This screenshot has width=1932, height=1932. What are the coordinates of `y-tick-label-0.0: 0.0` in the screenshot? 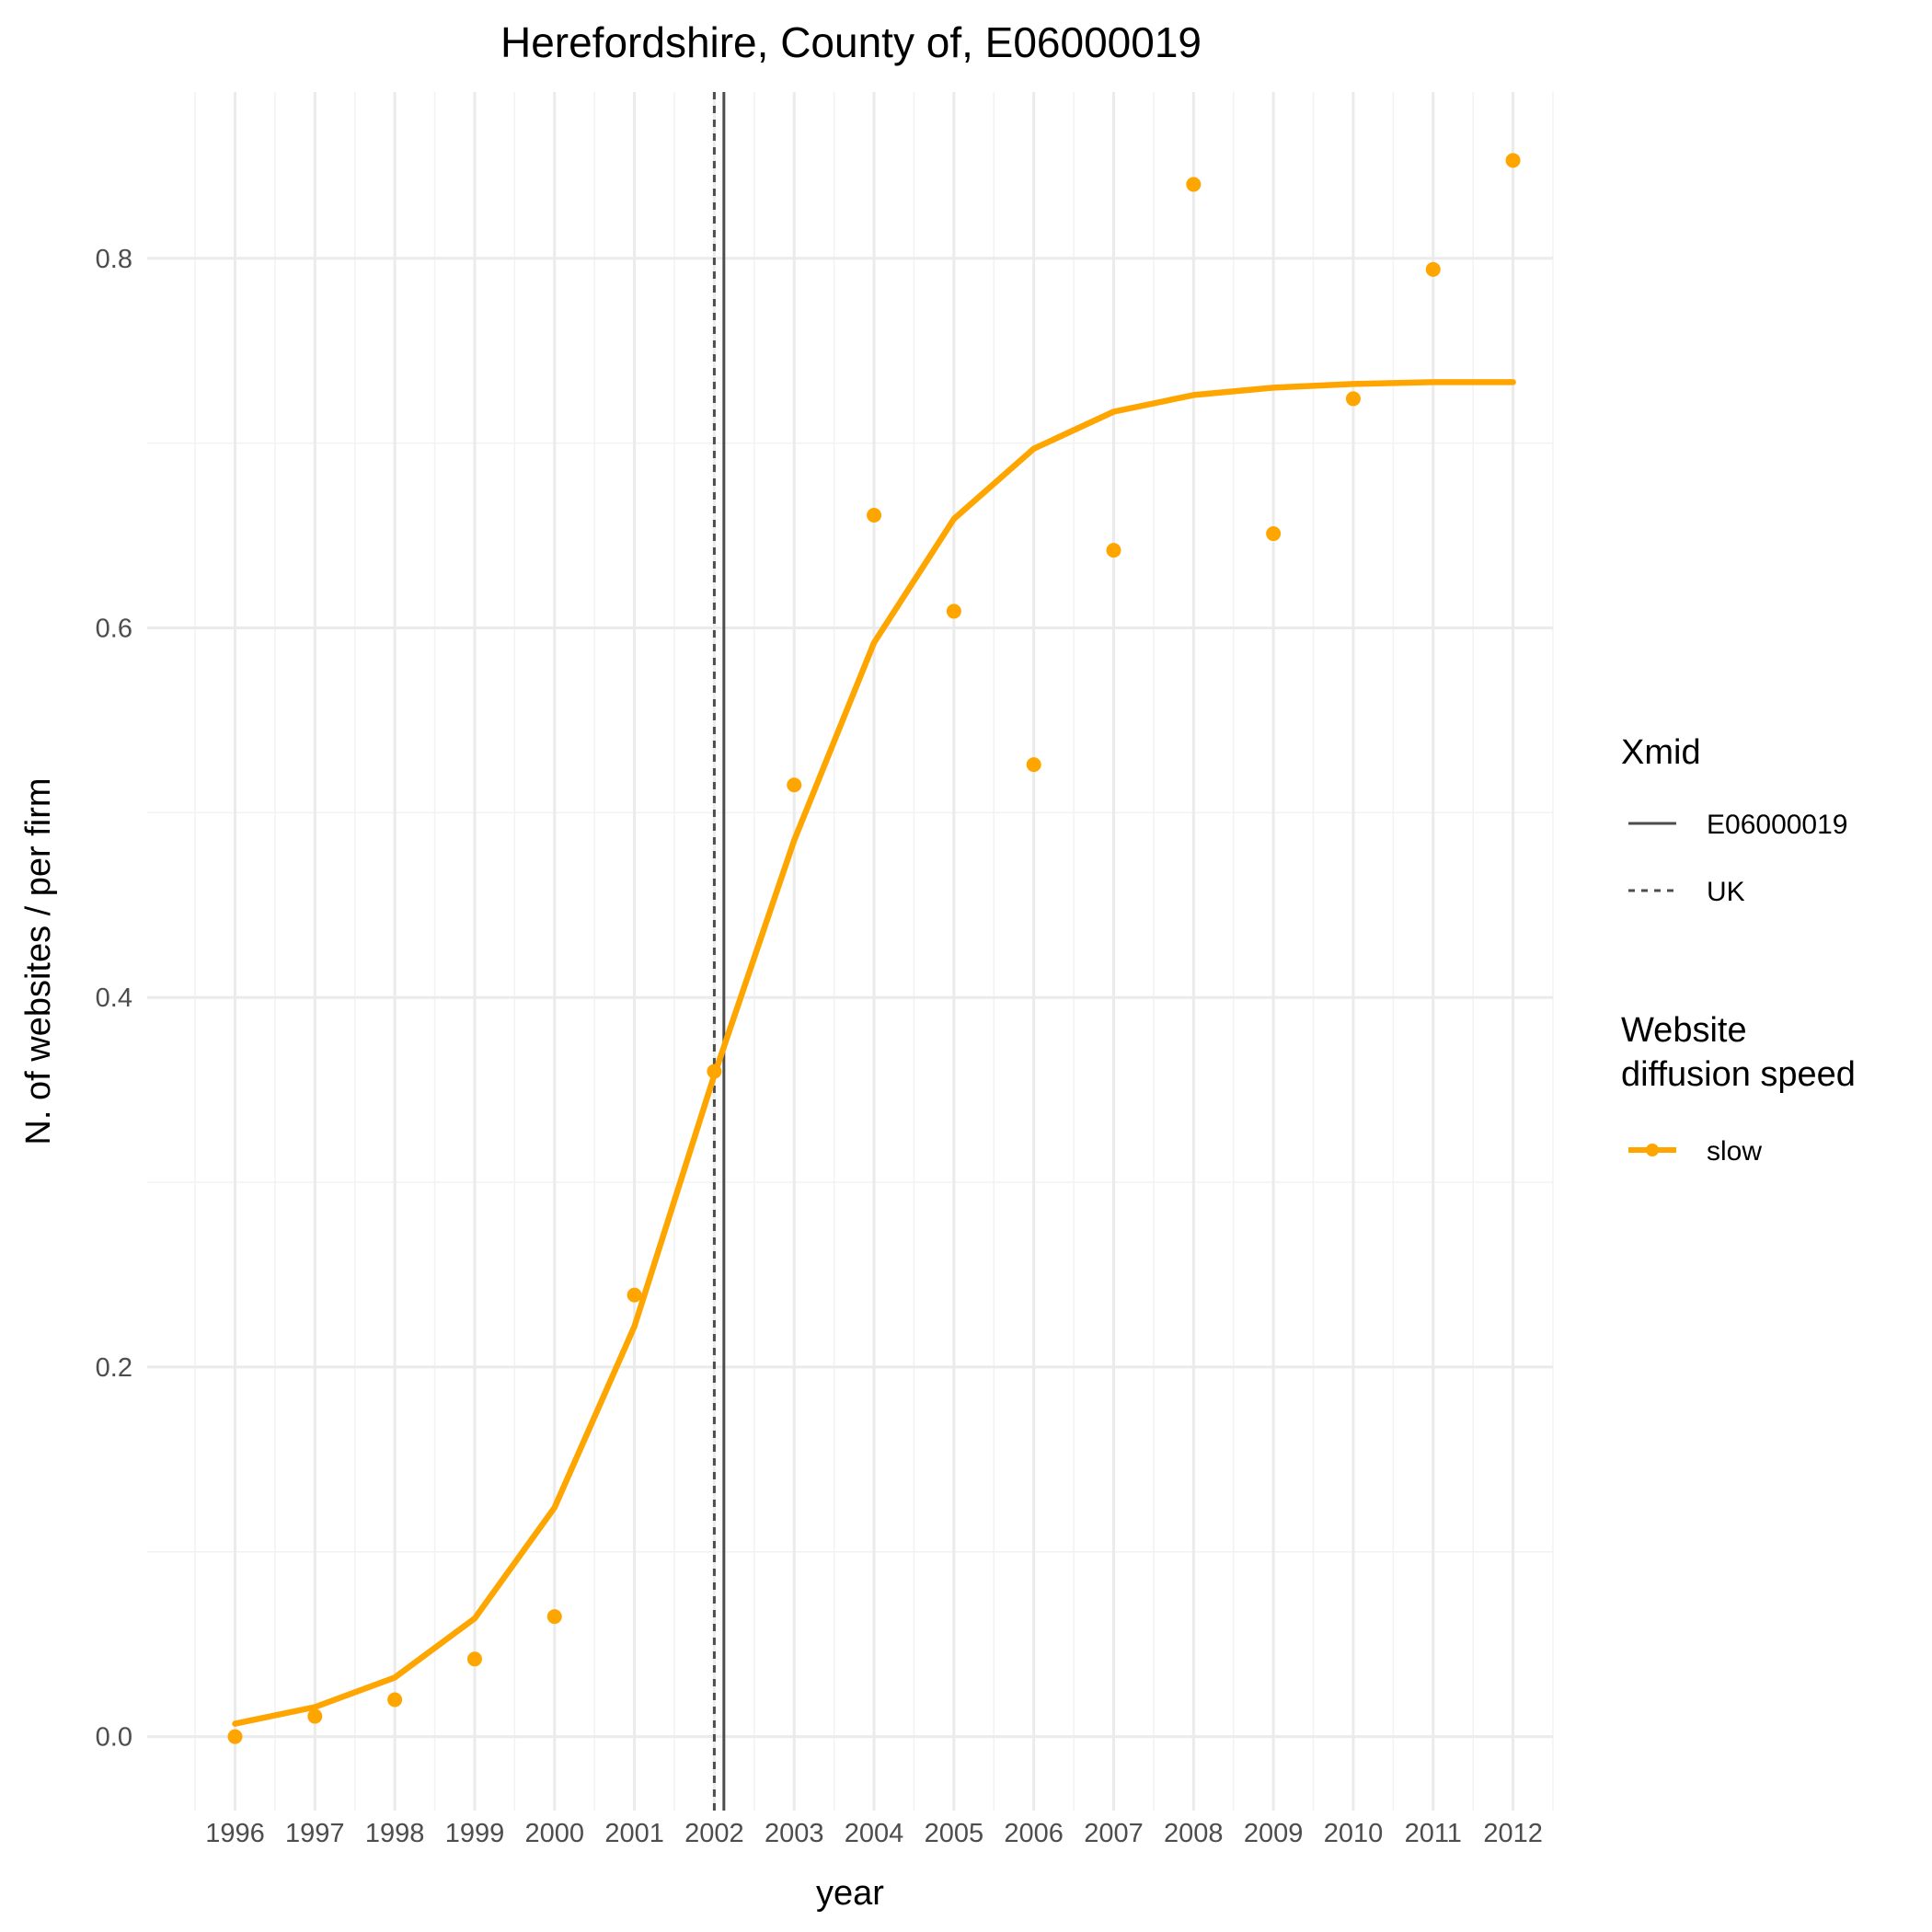 It's located at (114, 1738).